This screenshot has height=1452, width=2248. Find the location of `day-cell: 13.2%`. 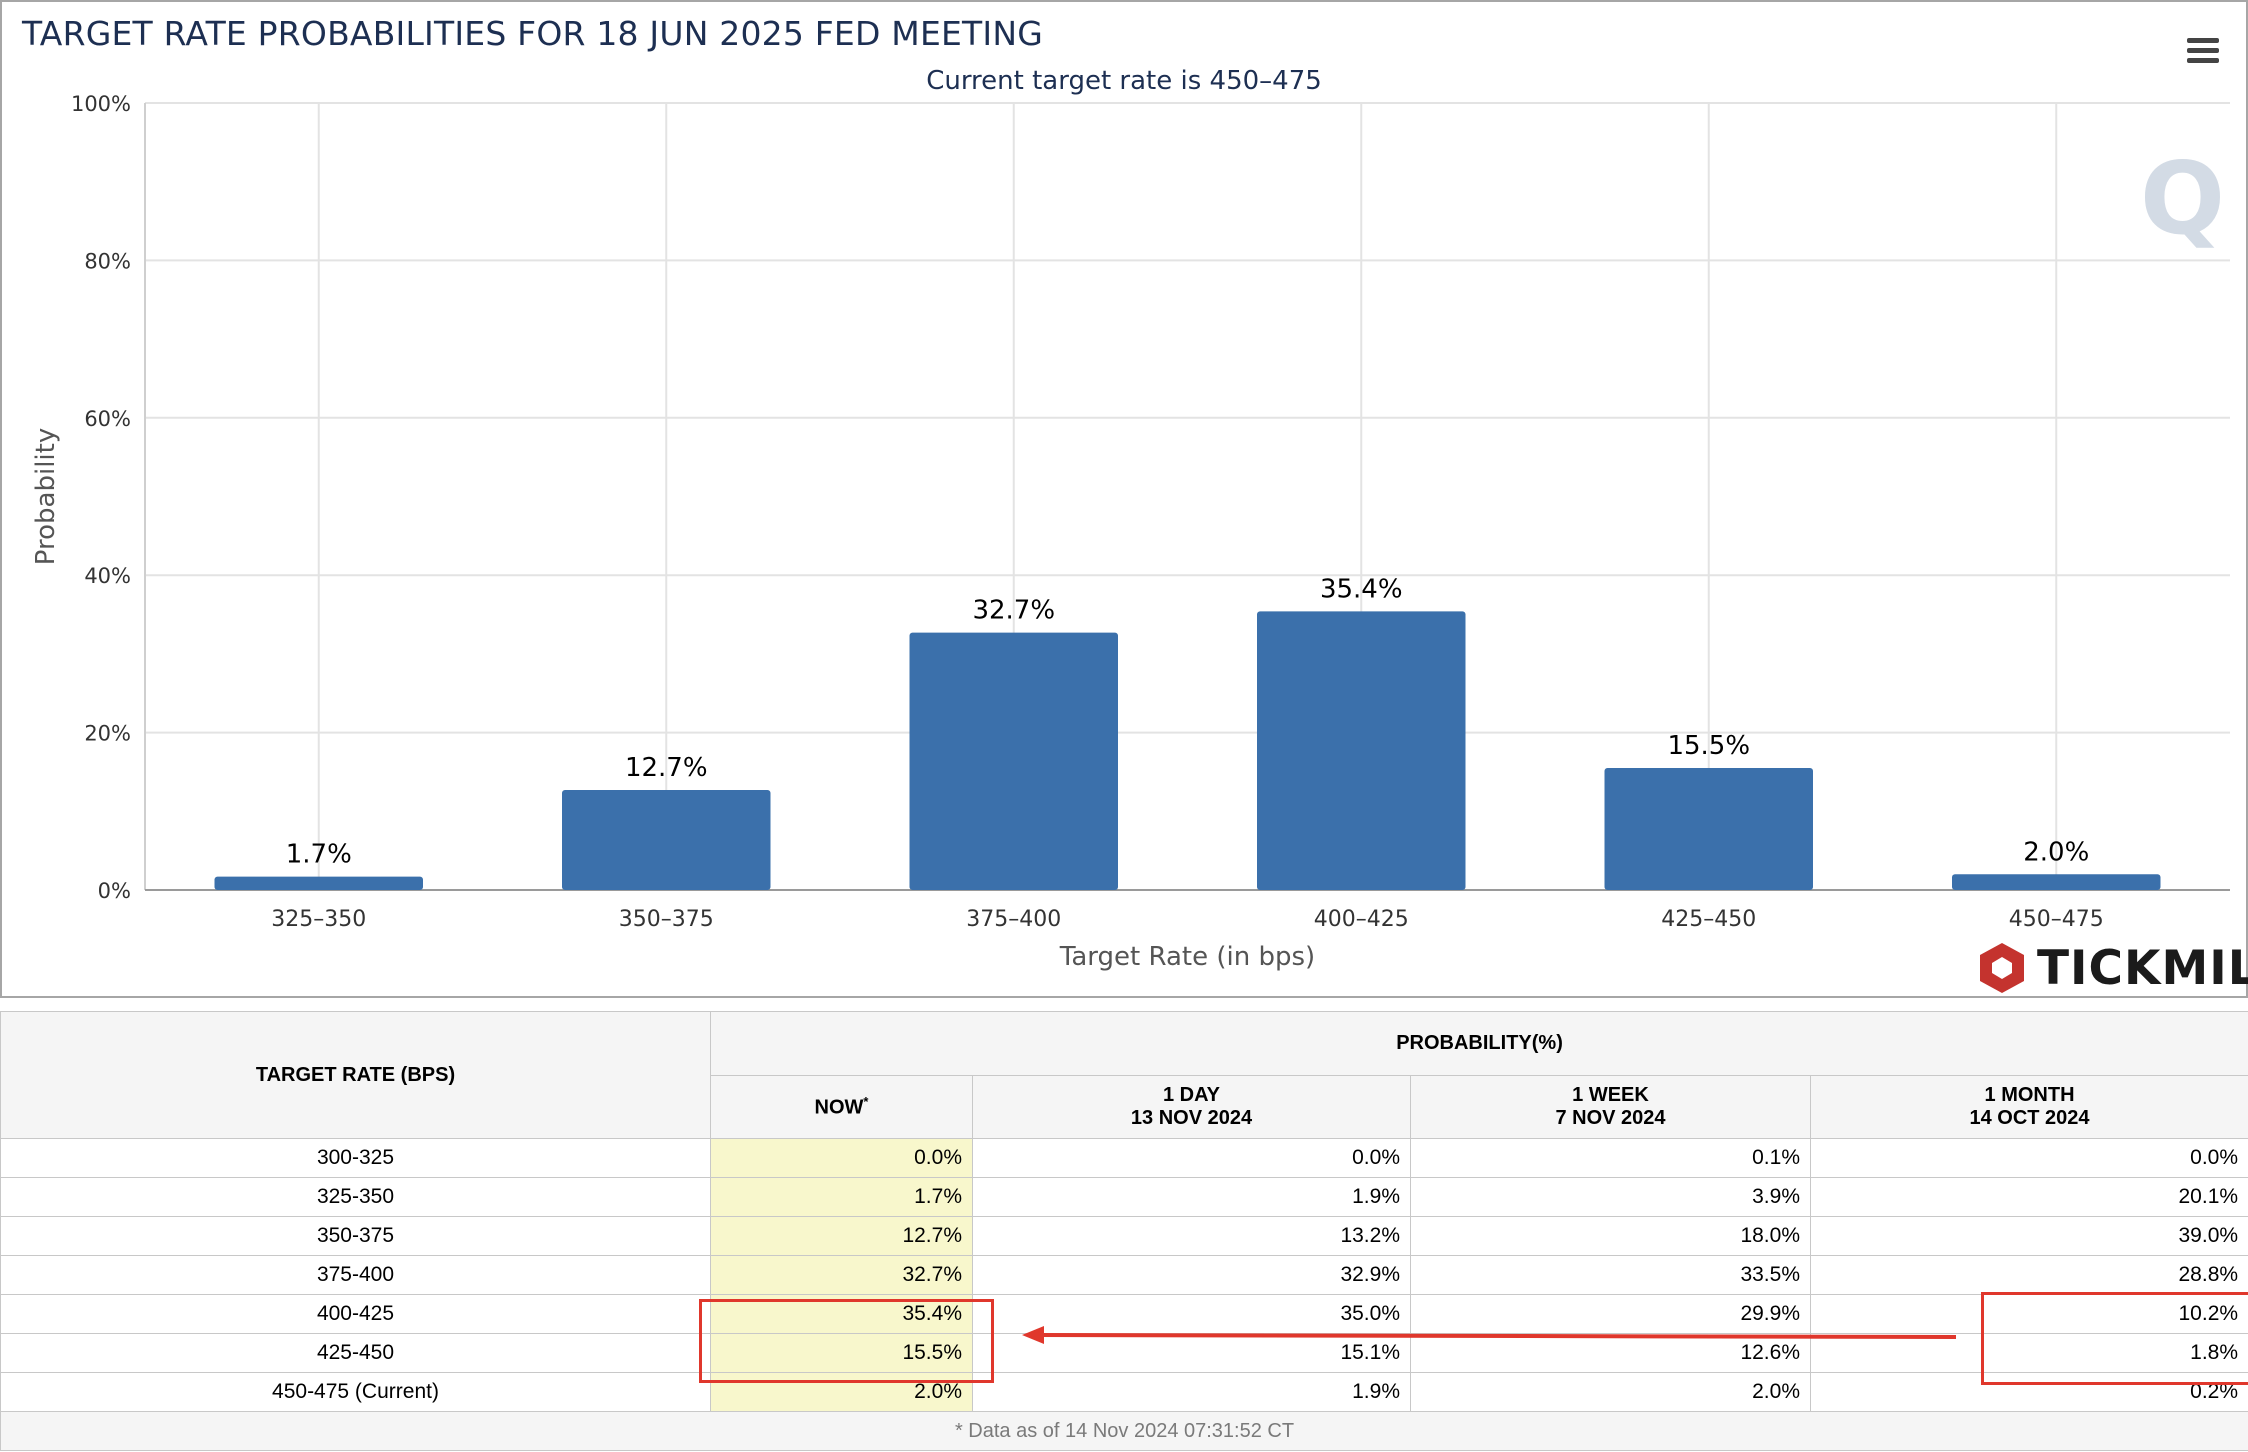

day-cell: 13.2% is located at coordinates (1191, 1236).